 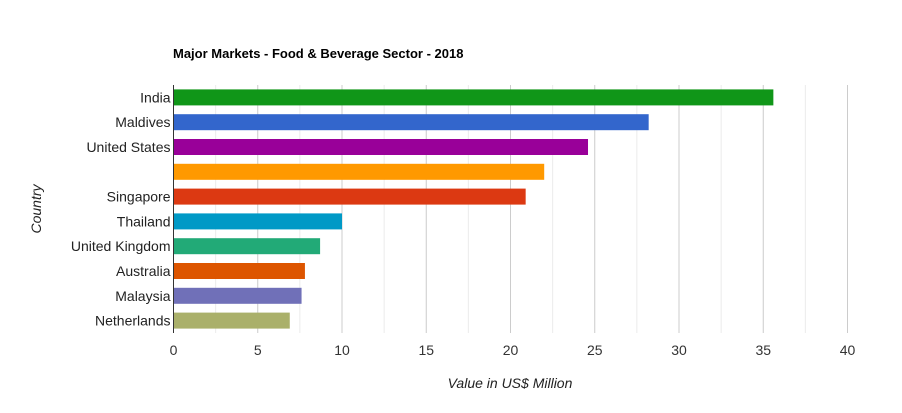 I want to click on x-tick-label: 15, so click(x=426, y=350).